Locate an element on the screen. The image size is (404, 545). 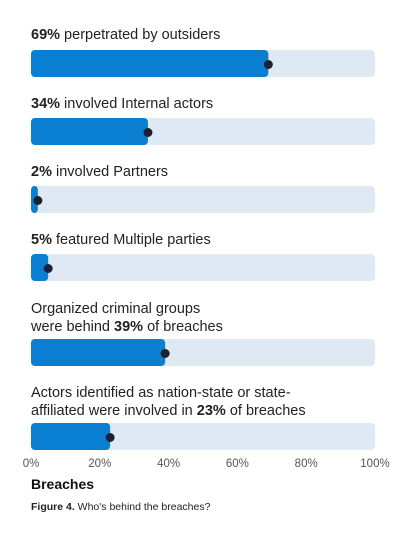
x-tick-label: 0% is located at coordinates (31, 464).